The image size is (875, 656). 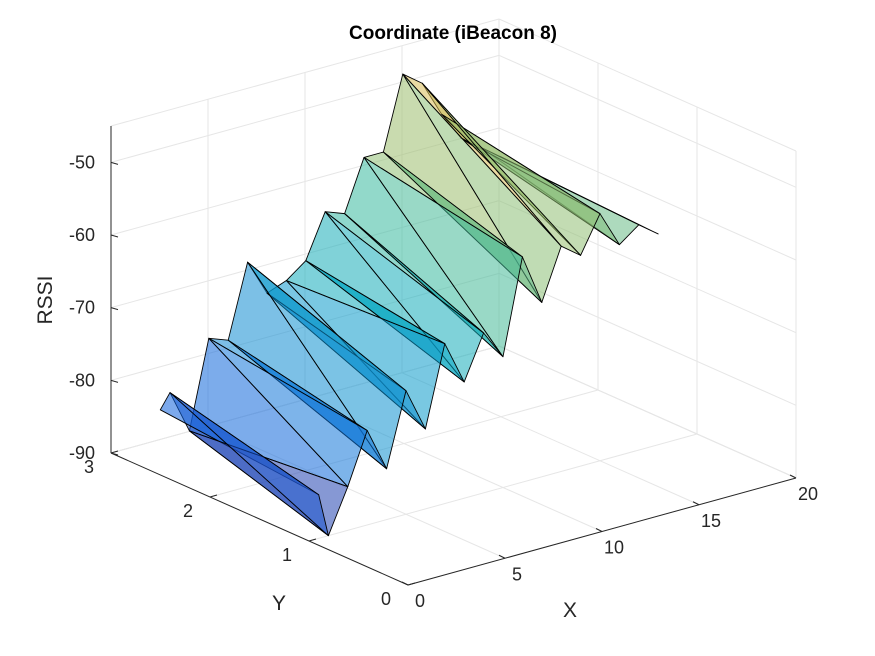 What do you see at coordinates (517, 574) in the screenshot?
I see `x-tick-label: 5` at bounding box center [517, 574].